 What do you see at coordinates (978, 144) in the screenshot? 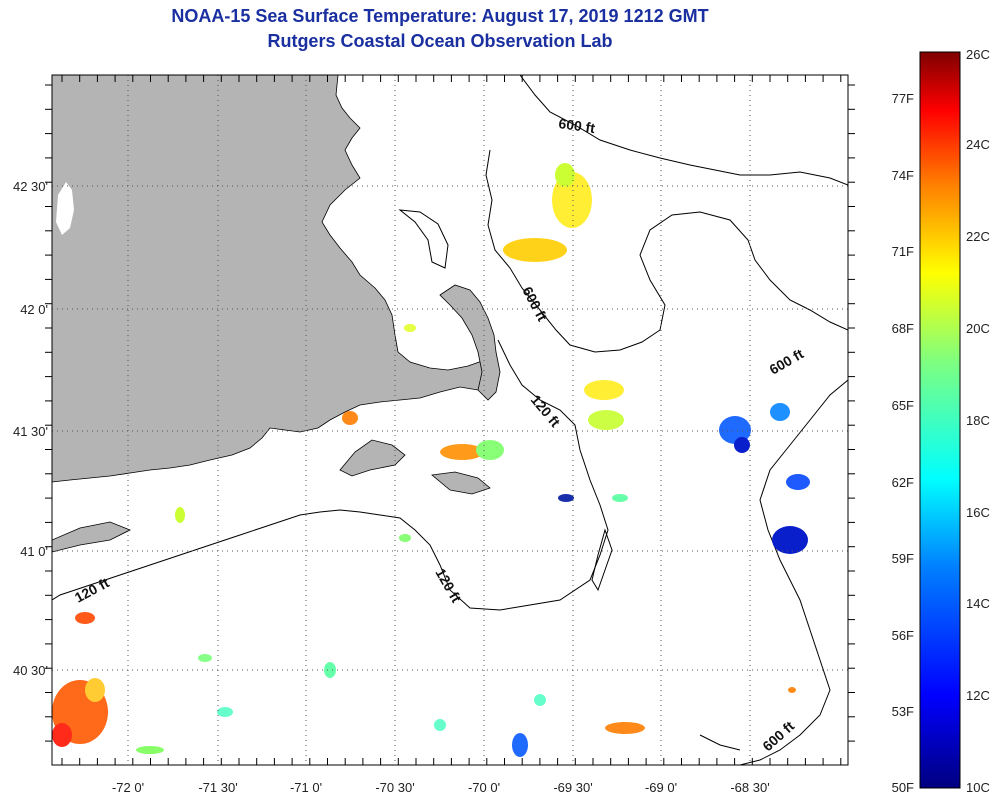
I see `colorbar-celsius-label: 24C` at bounding box center [978, 144].